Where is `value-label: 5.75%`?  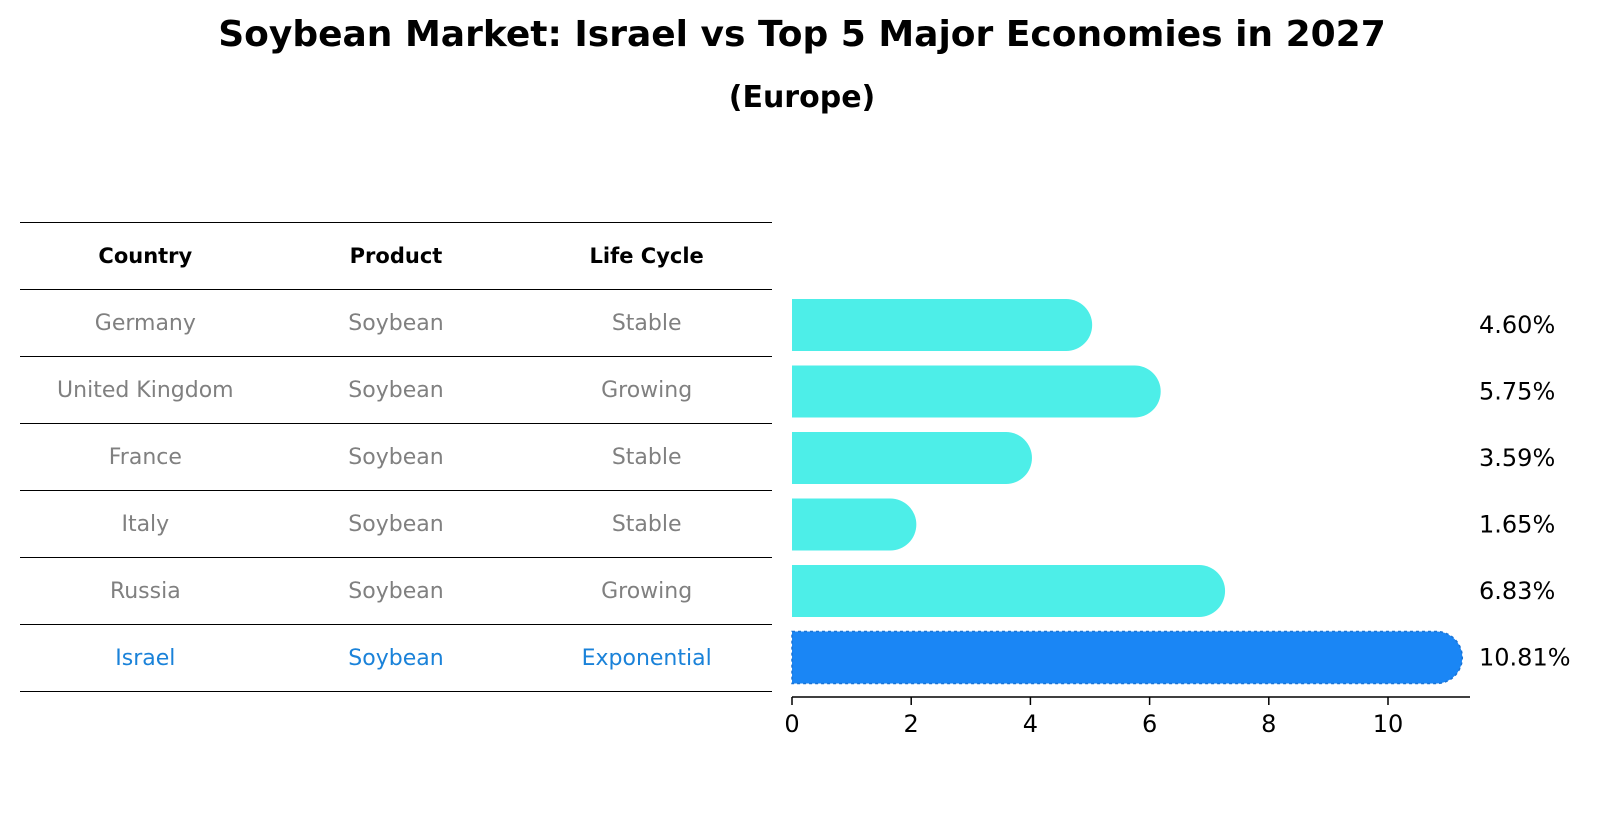 value-label: 5.75% is located at coordinates (1517, 392).